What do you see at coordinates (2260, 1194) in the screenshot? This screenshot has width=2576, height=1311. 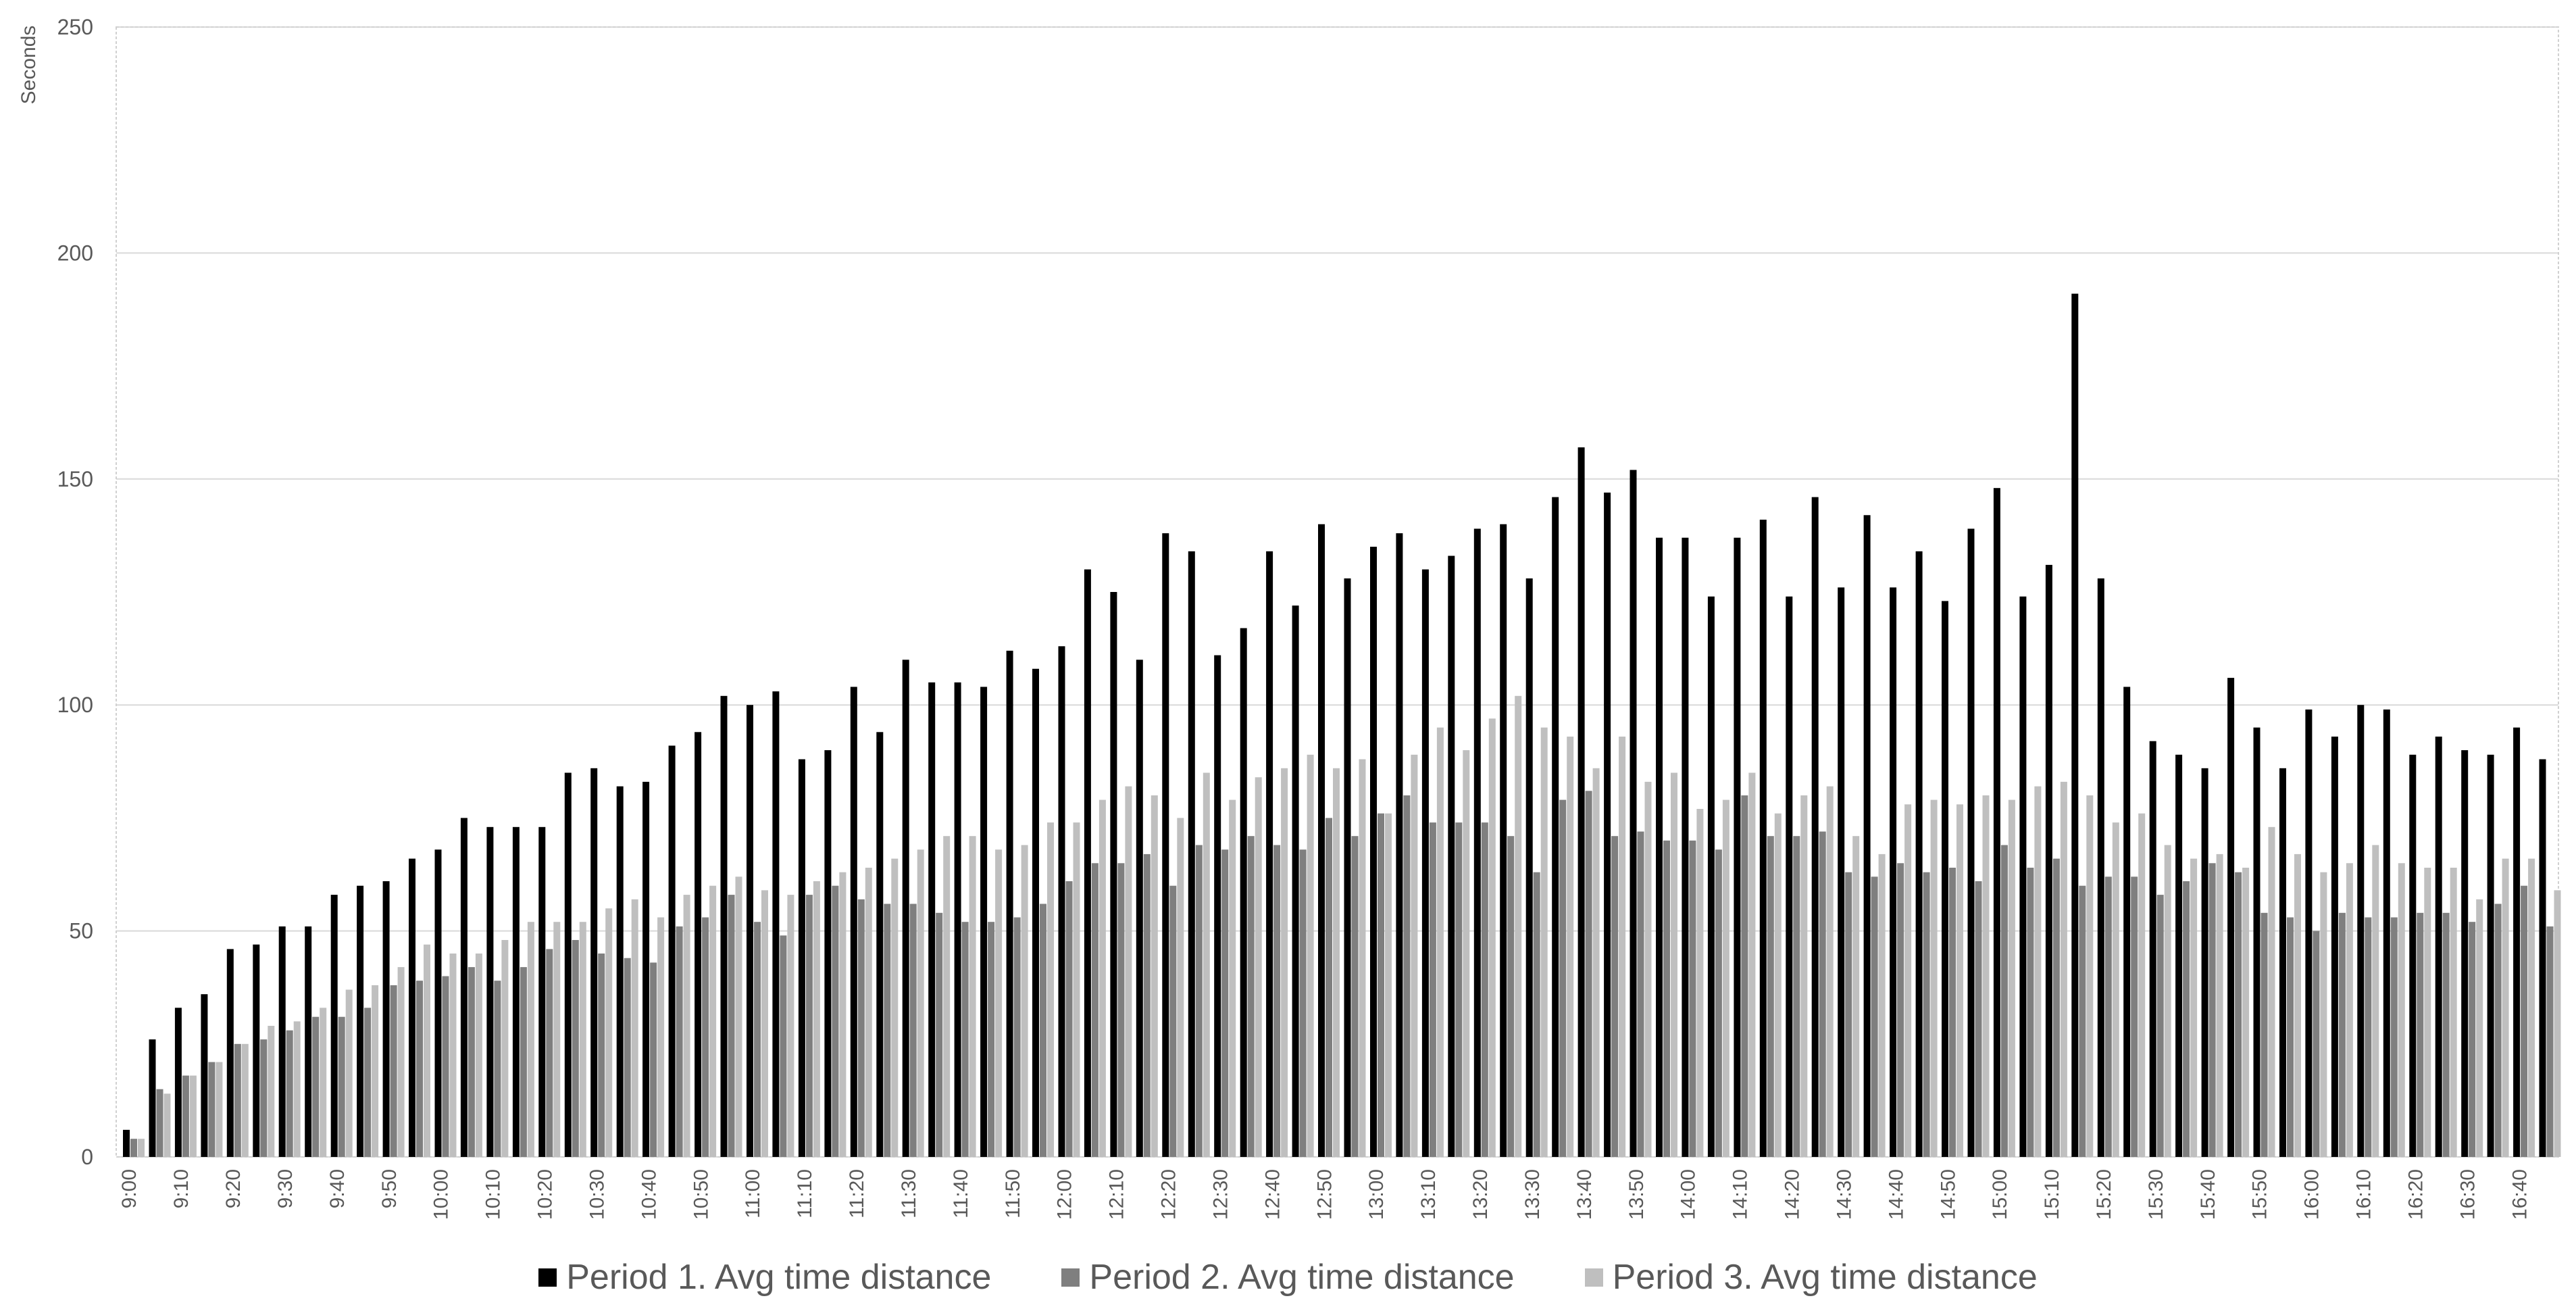 I see `x-tick-label: 15:50` at bounding box center [2260, 1194].